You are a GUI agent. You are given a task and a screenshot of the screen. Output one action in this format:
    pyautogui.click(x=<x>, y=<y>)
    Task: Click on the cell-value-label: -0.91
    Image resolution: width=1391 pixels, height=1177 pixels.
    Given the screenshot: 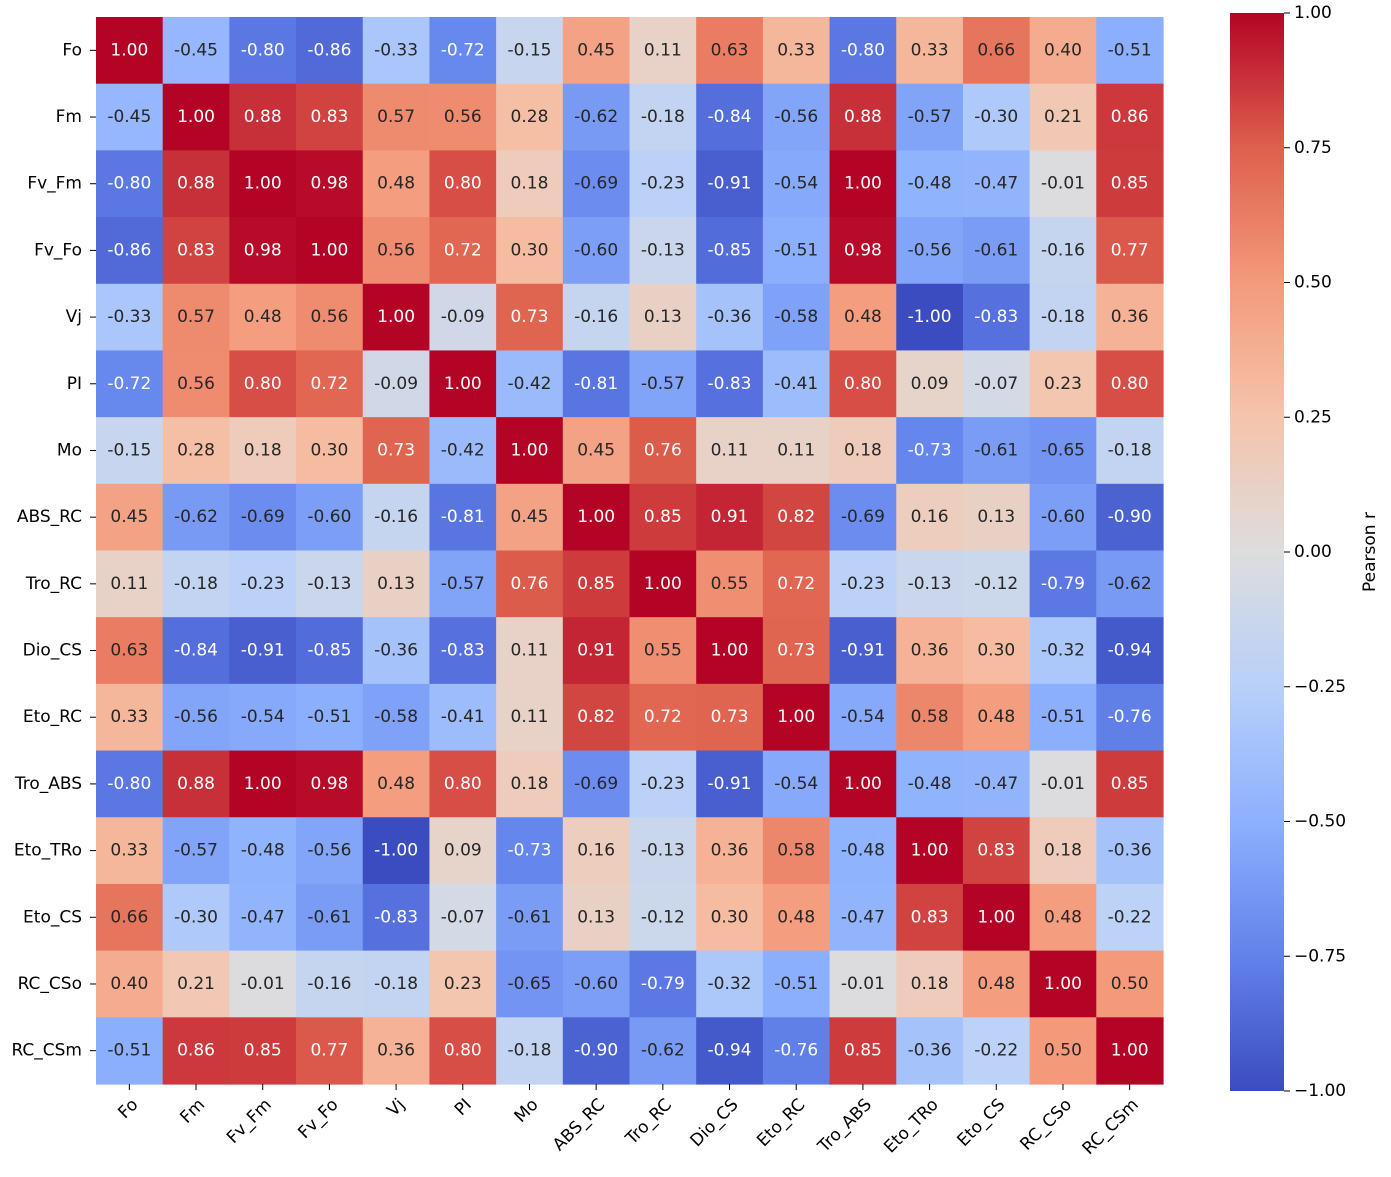 What is the action you would take?
    pyautogui.click(x=863, y=651)
    